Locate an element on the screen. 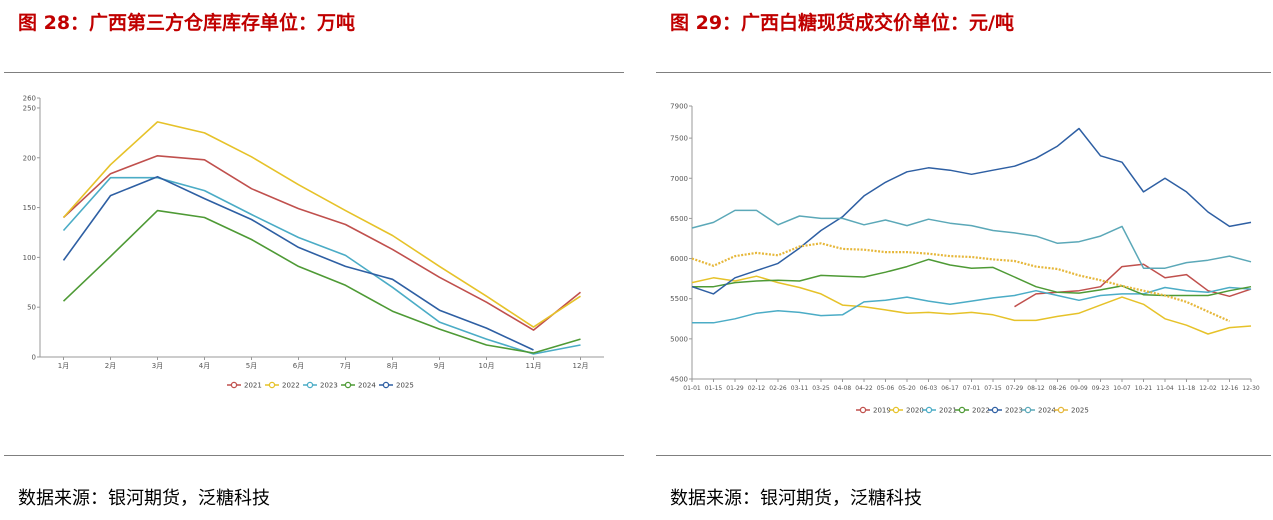 The width and height of the screenshot is (1273, 520). x-tick-label: 08-12 is located at coordinates (1036, 388).